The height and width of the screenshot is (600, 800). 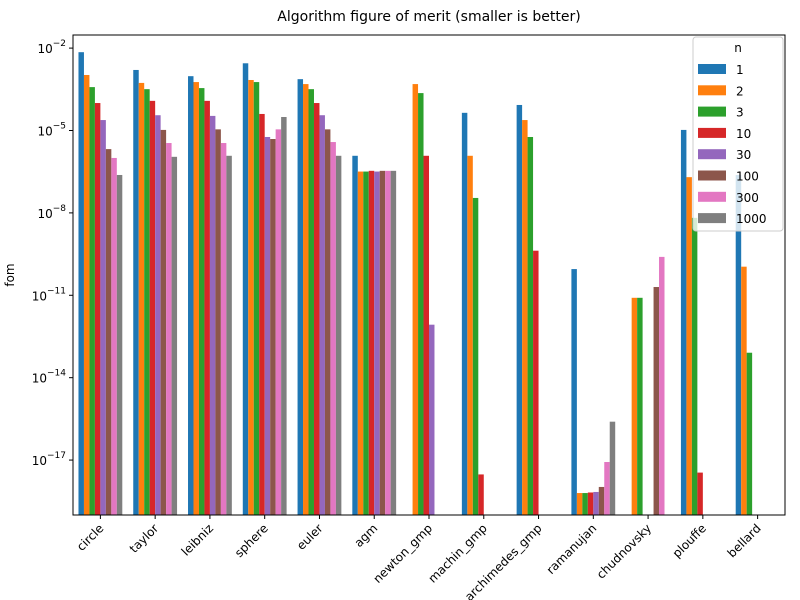 I want to click on x-tick-label: circle, so click(x=90, y=537).